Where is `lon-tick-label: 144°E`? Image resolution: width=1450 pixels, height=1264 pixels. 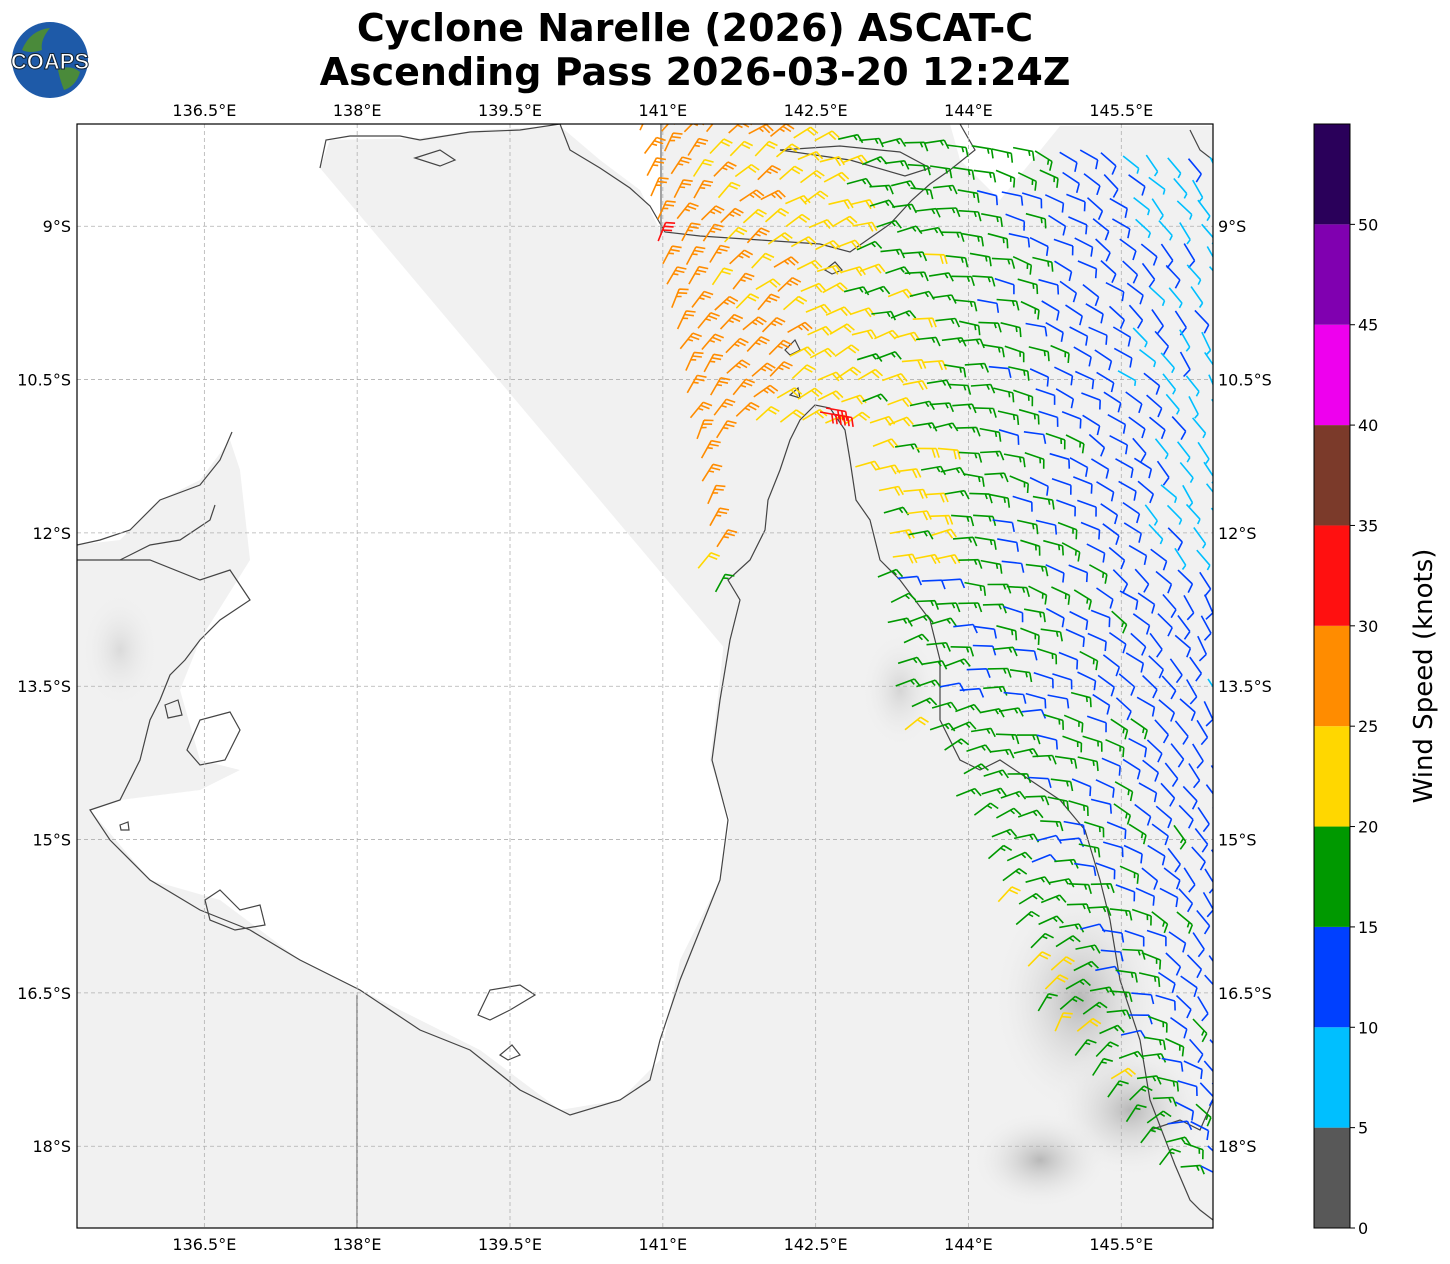 lon-tick-label: 144°E is located at coordinates (968, 1244).